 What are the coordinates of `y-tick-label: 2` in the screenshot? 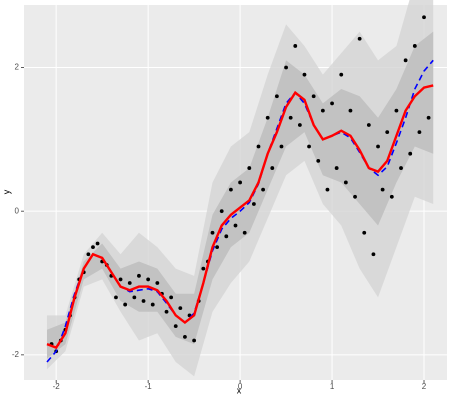 It's located at (17, 67).